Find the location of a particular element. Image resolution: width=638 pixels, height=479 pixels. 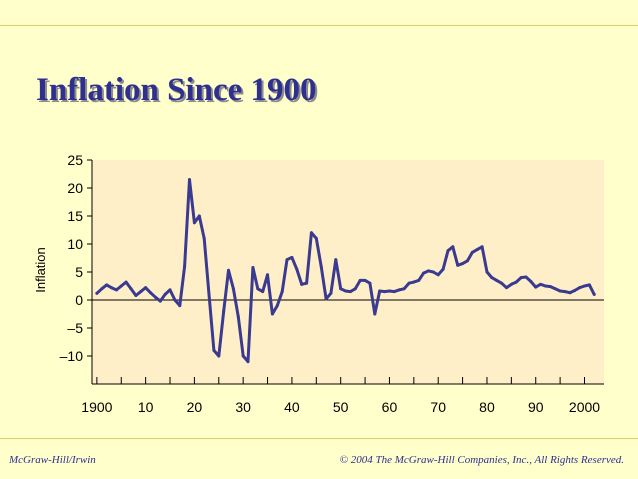

publisher-credit: McGraw-Hill/Irwin is located at coordinates (52, 460).